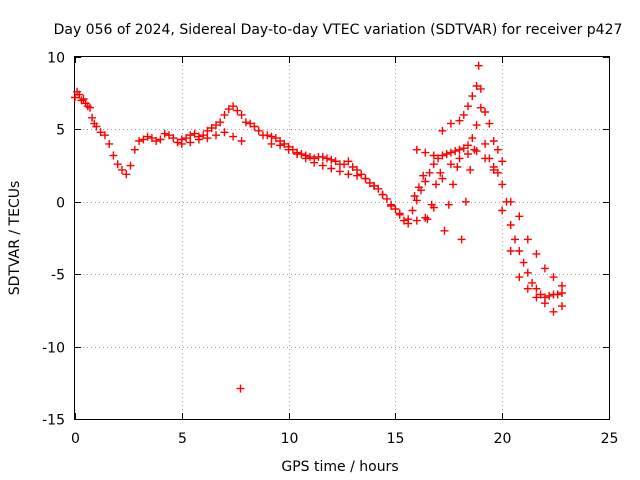 The width and height of the screenshot is (640, 480). Describe the element at coordinates (339, 467) in the screenshot. I see `x-axis-label: GPS time / hours` at that location.